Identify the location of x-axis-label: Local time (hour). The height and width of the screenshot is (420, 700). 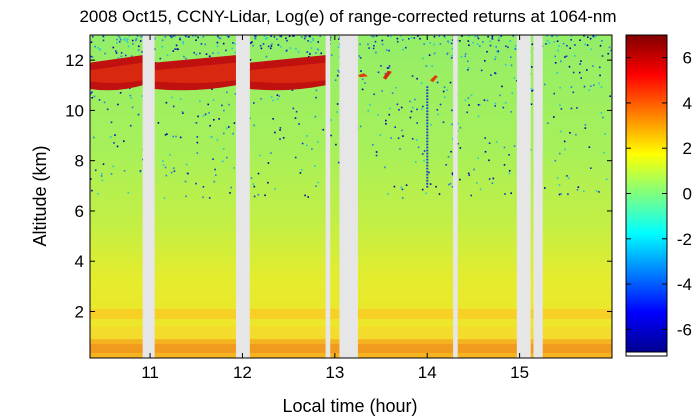
(349, 406).